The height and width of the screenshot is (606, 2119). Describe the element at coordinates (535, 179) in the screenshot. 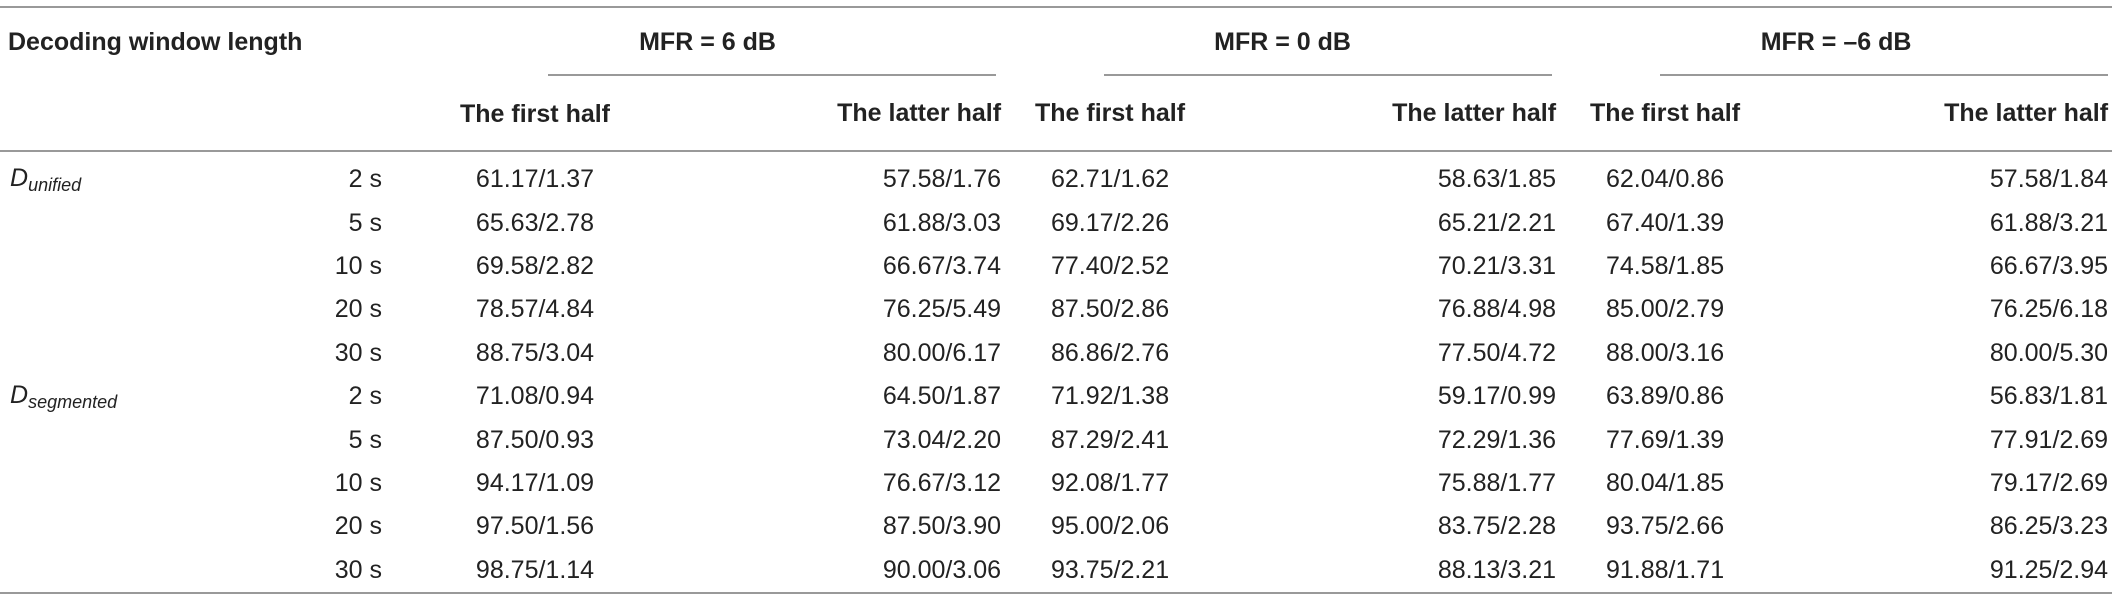

I see `value-cell: 61.17/1.37` at that location.